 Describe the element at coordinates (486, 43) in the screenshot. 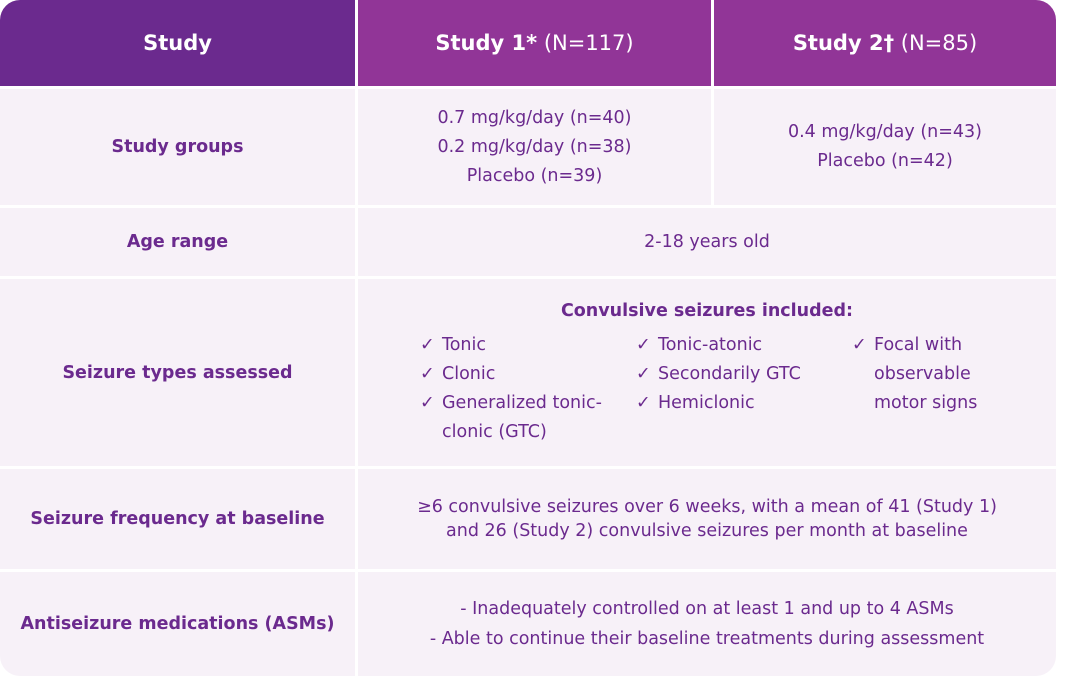

I see `header-study1-name: Study 1*` at that location.